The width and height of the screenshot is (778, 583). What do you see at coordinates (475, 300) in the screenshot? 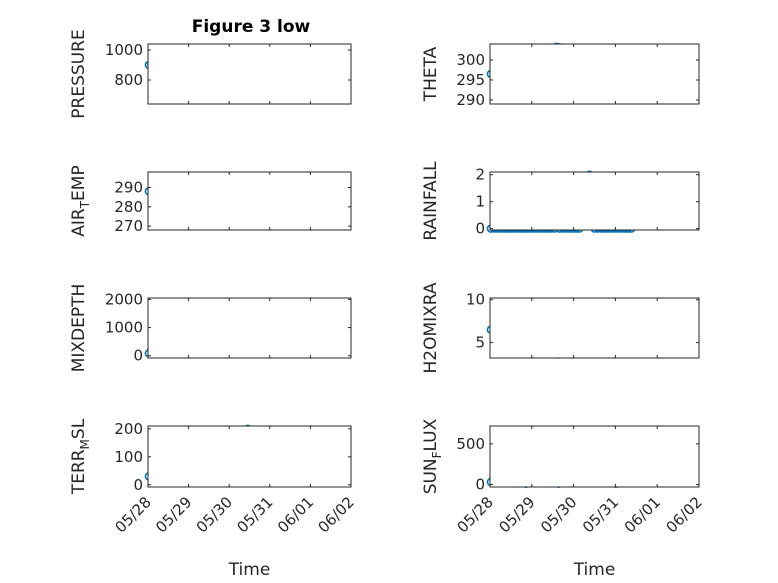
I see `y-tick-label: 10` at bounding box center [475, 300].